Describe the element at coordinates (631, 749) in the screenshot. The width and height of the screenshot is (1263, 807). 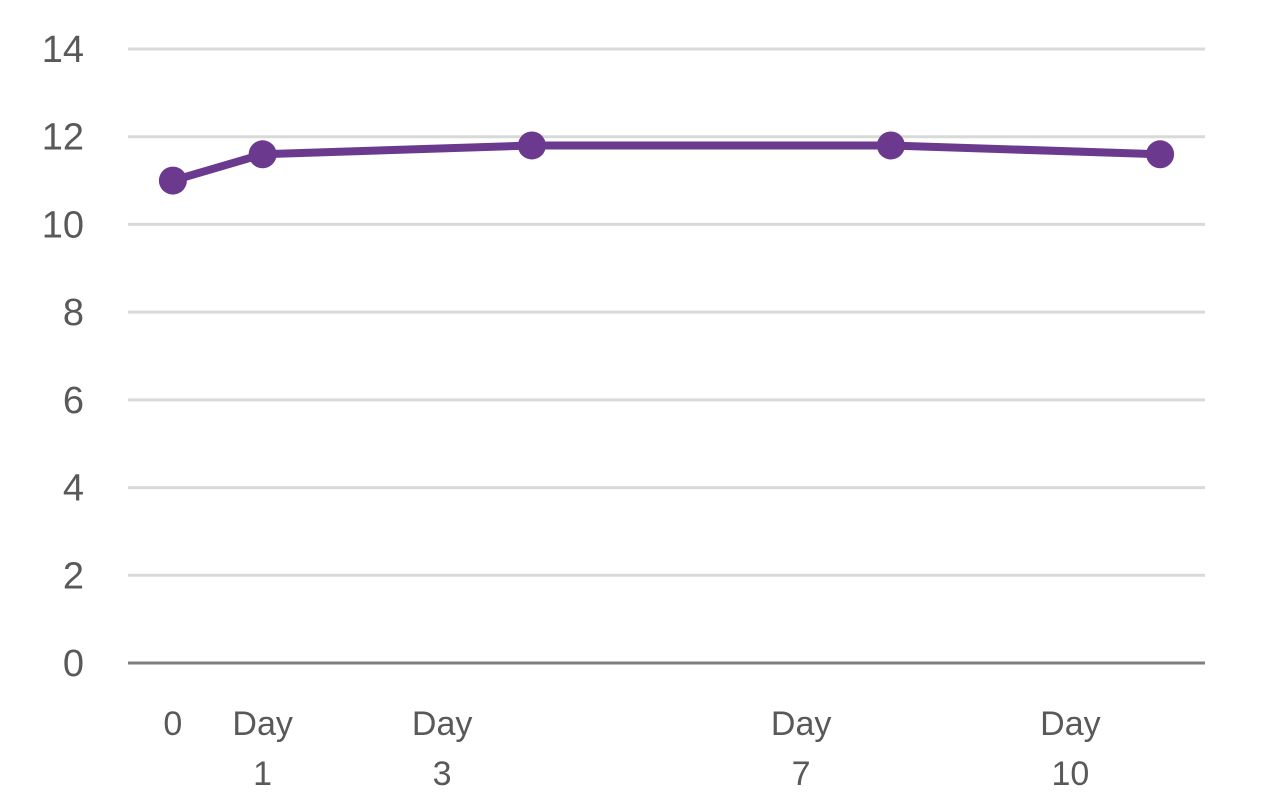
I see `x-axis-tick-labels: 0 Day 1 Day 3 Day 7 Day 10` at that location.